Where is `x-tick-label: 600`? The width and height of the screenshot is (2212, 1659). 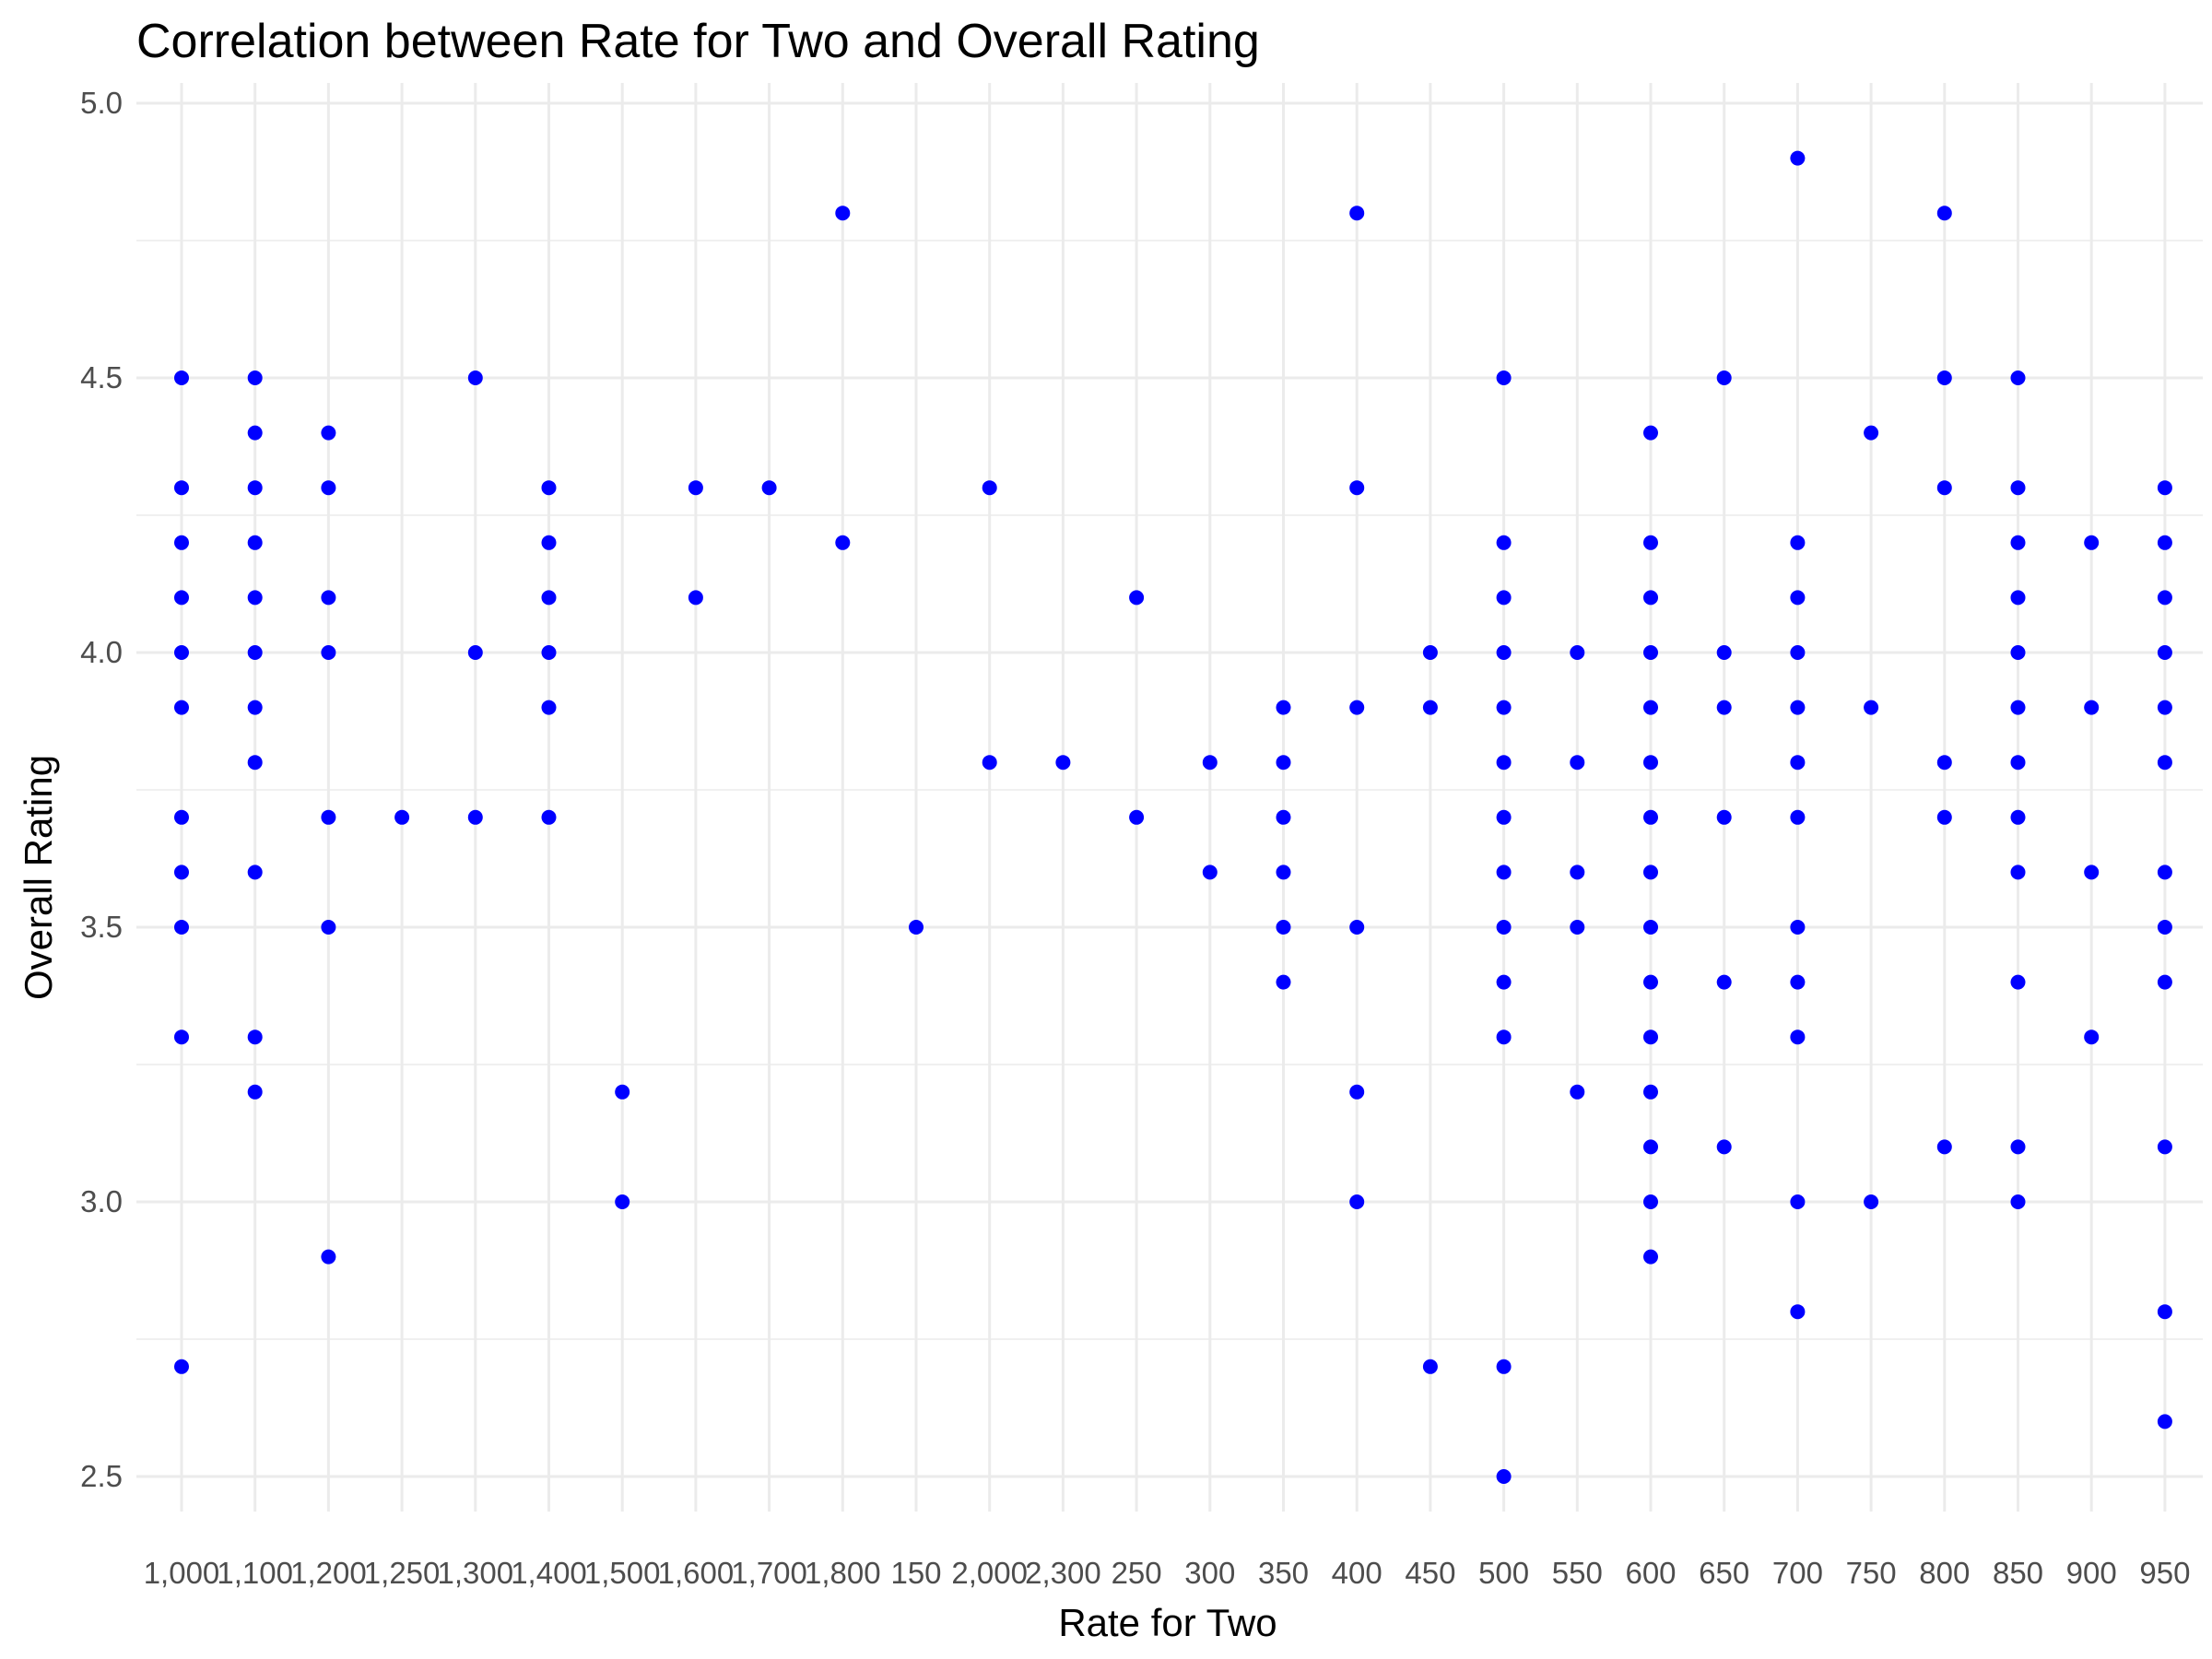 x-tick-label: 600 is located at coordinates (1650, 1573).